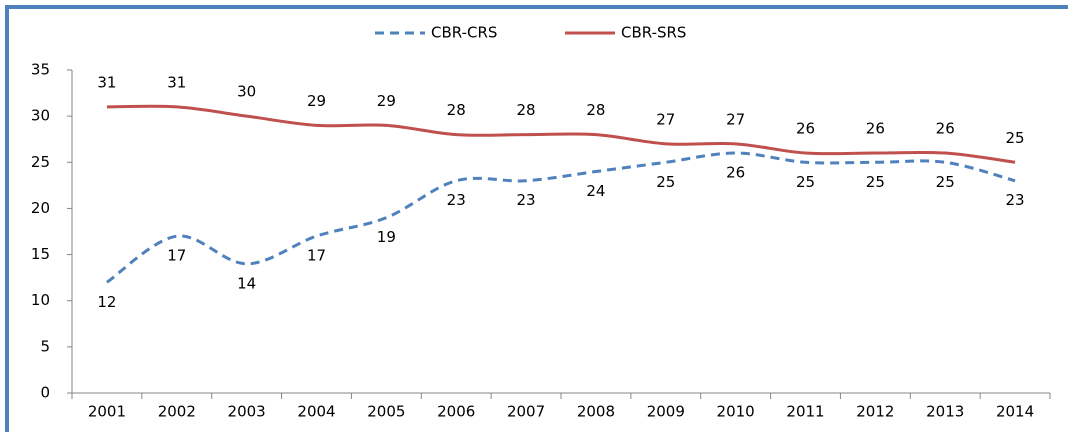 Image resolution: width=1068 pixels, height=432 pixels. What do you see at coordinates (246, 283) in the screenshot?
I see `data-label: 14` at bounding box center [246, 283].